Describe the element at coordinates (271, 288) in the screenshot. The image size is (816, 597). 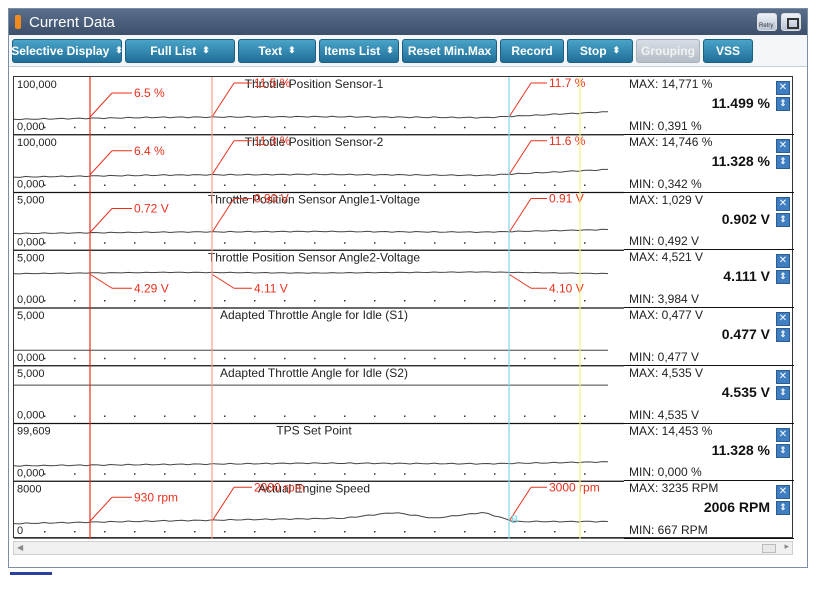
I see `annotation-label: 4.11 V` at that location.